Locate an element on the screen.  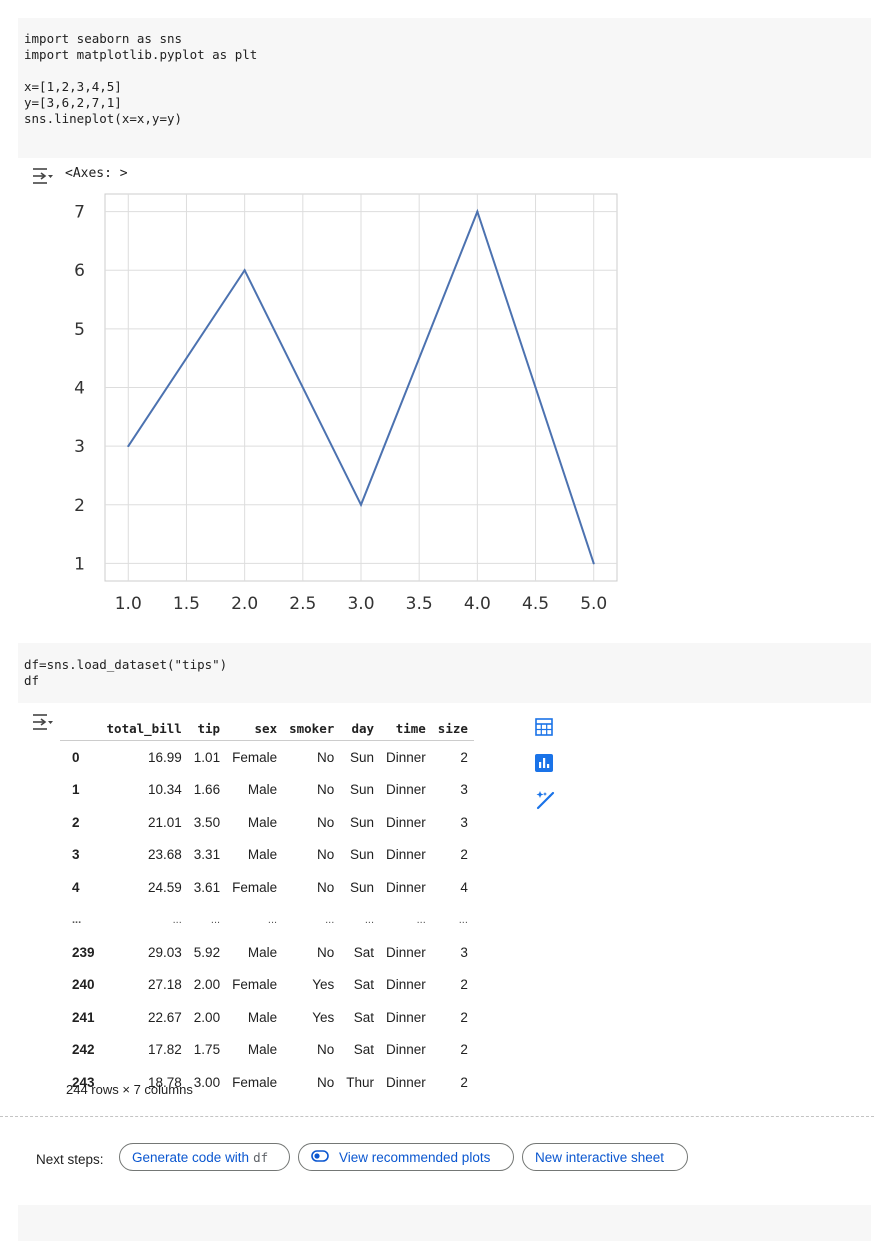
column-header: total_bill is located at coordinates (144, 728).